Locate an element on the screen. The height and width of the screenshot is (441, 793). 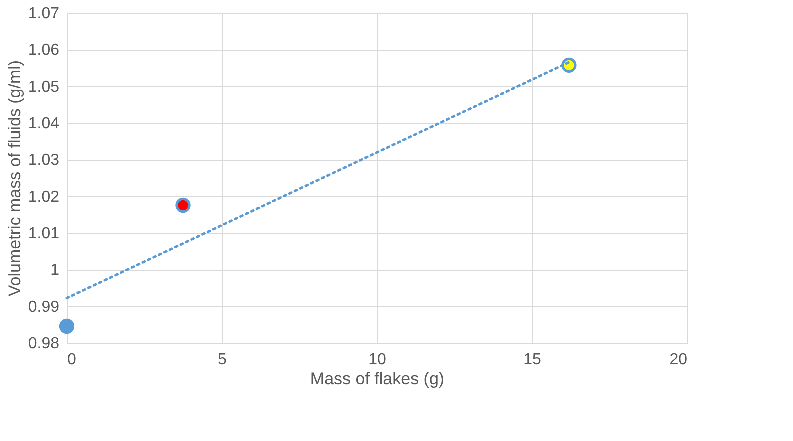
y-tick-label: 1.06 is located at coordinates (44, 51).